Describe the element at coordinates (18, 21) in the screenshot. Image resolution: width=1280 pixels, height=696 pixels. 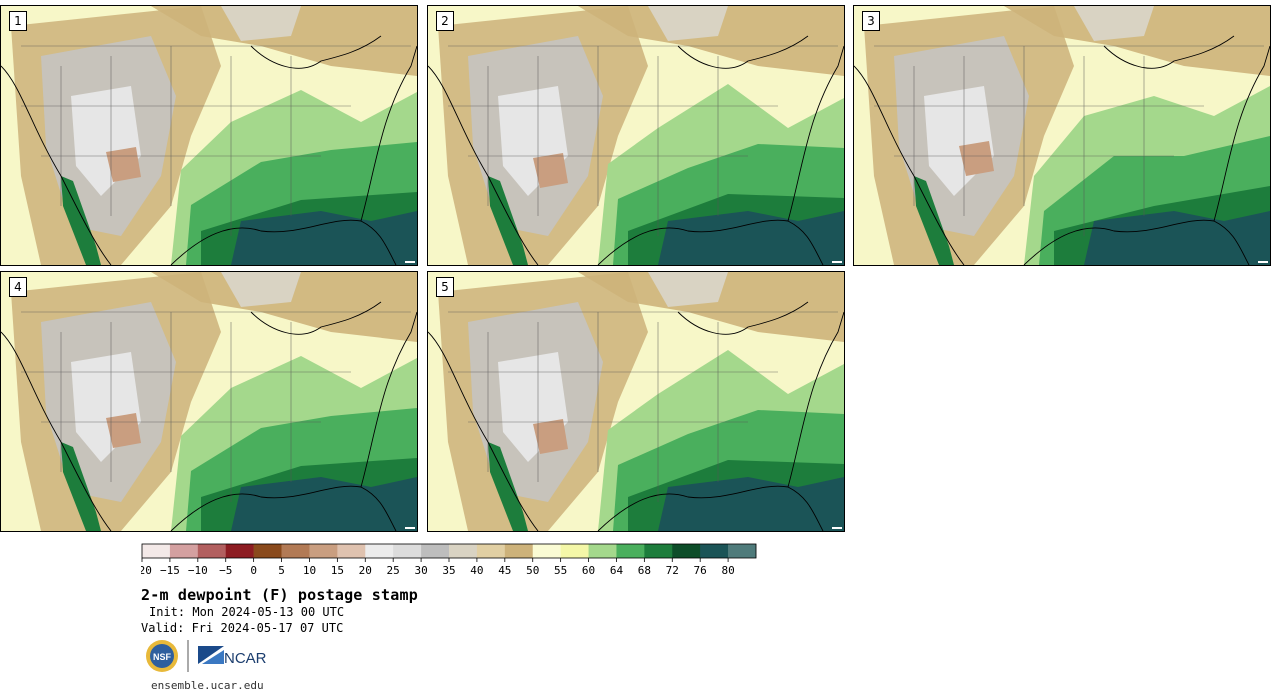
I see `member-number-label: 1` at that location.